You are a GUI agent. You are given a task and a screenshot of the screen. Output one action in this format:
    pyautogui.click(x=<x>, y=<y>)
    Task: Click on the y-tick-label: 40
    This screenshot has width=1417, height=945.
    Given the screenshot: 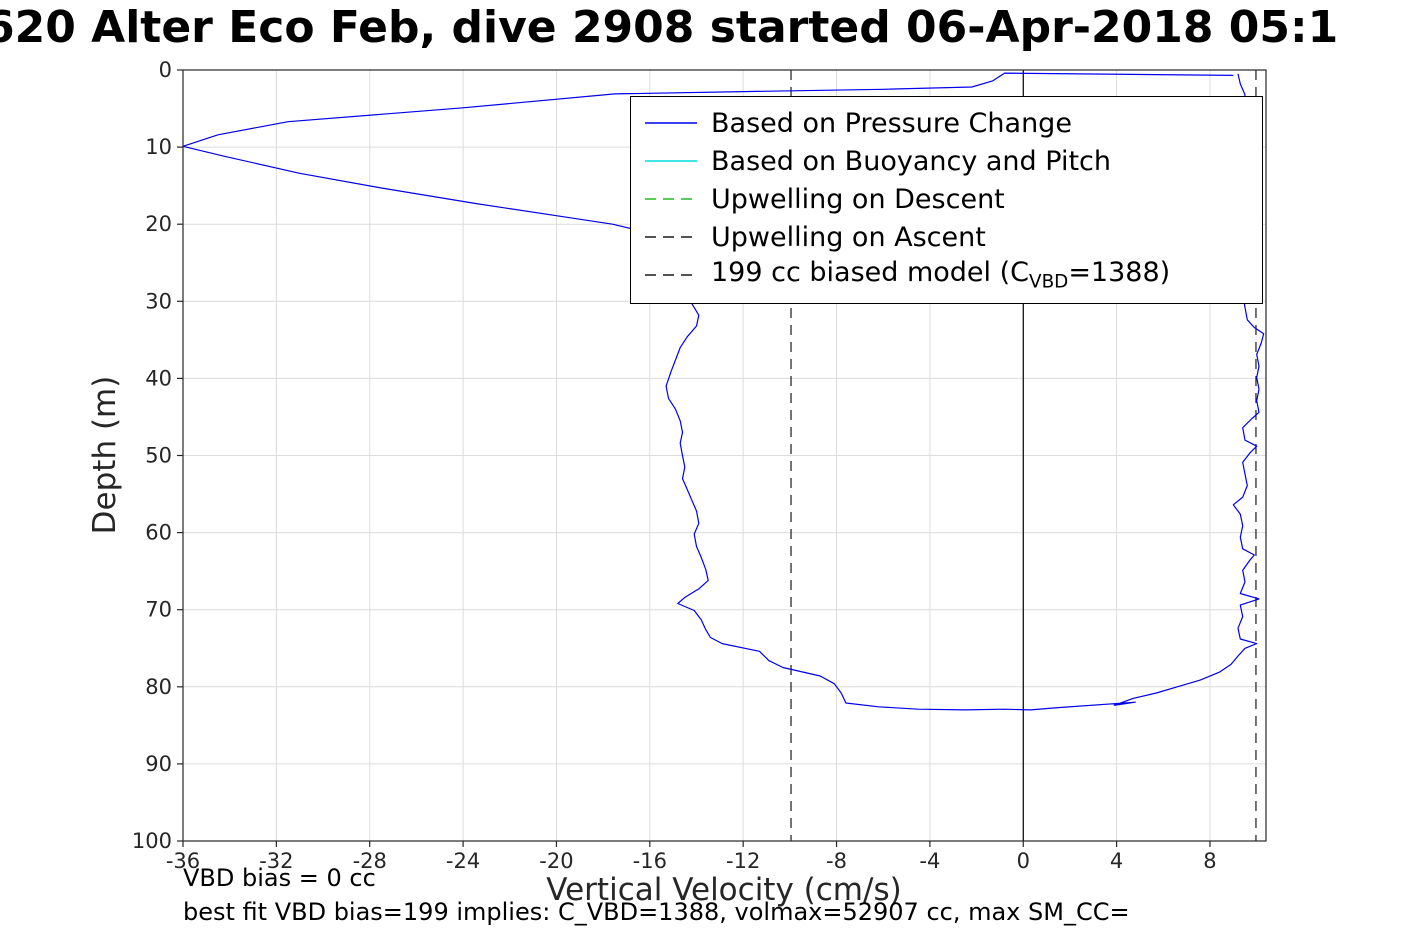 What is the action you would take?
    pyautogui.click(x=158, y=378)
    